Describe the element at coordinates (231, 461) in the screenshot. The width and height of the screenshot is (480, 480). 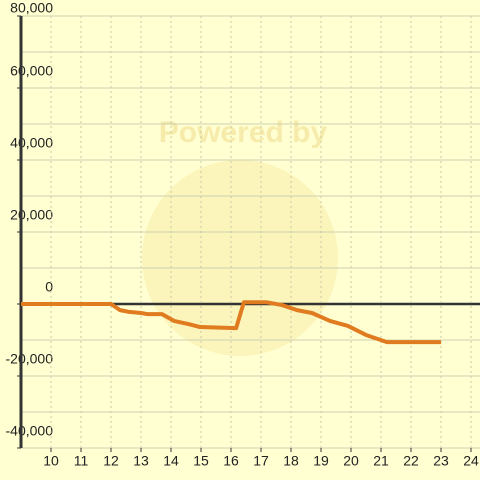
I see `x-tick-label: 16` at that location.